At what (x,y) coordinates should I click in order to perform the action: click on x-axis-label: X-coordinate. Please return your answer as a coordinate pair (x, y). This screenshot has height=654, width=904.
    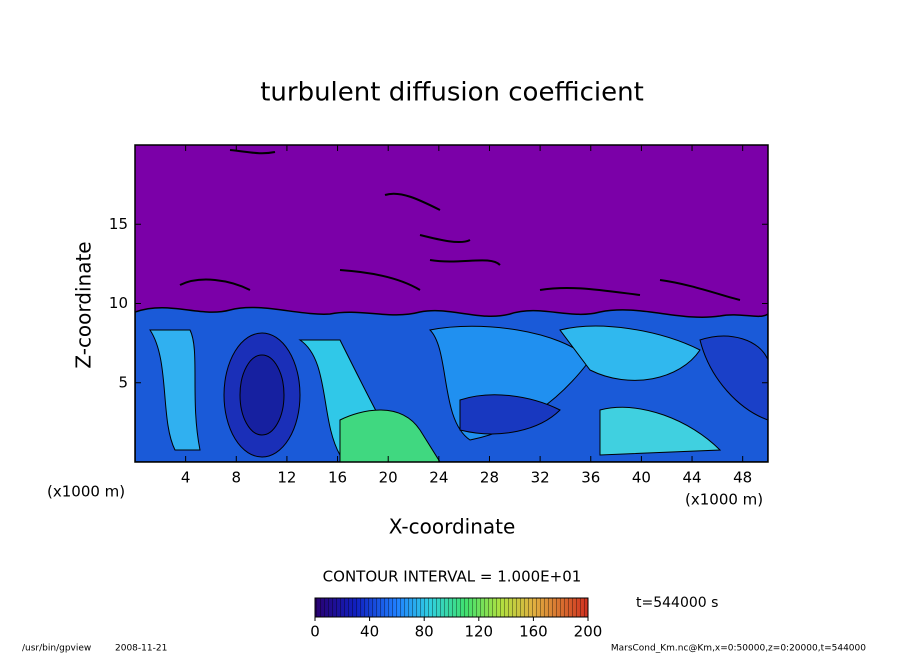
    Looking at the image, I should click on (452, 527).